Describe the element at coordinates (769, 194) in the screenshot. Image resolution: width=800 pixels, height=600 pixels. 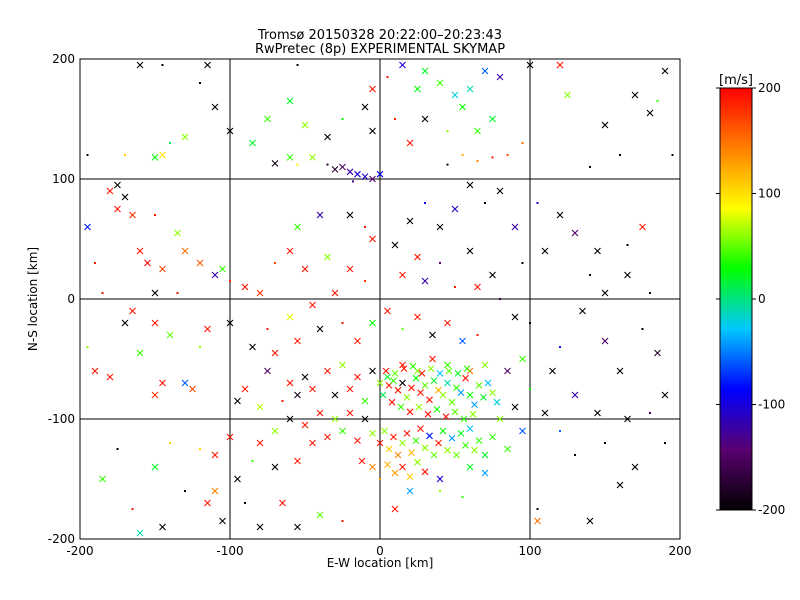
I see `colorbar-tick-label-1: 100` at that location.